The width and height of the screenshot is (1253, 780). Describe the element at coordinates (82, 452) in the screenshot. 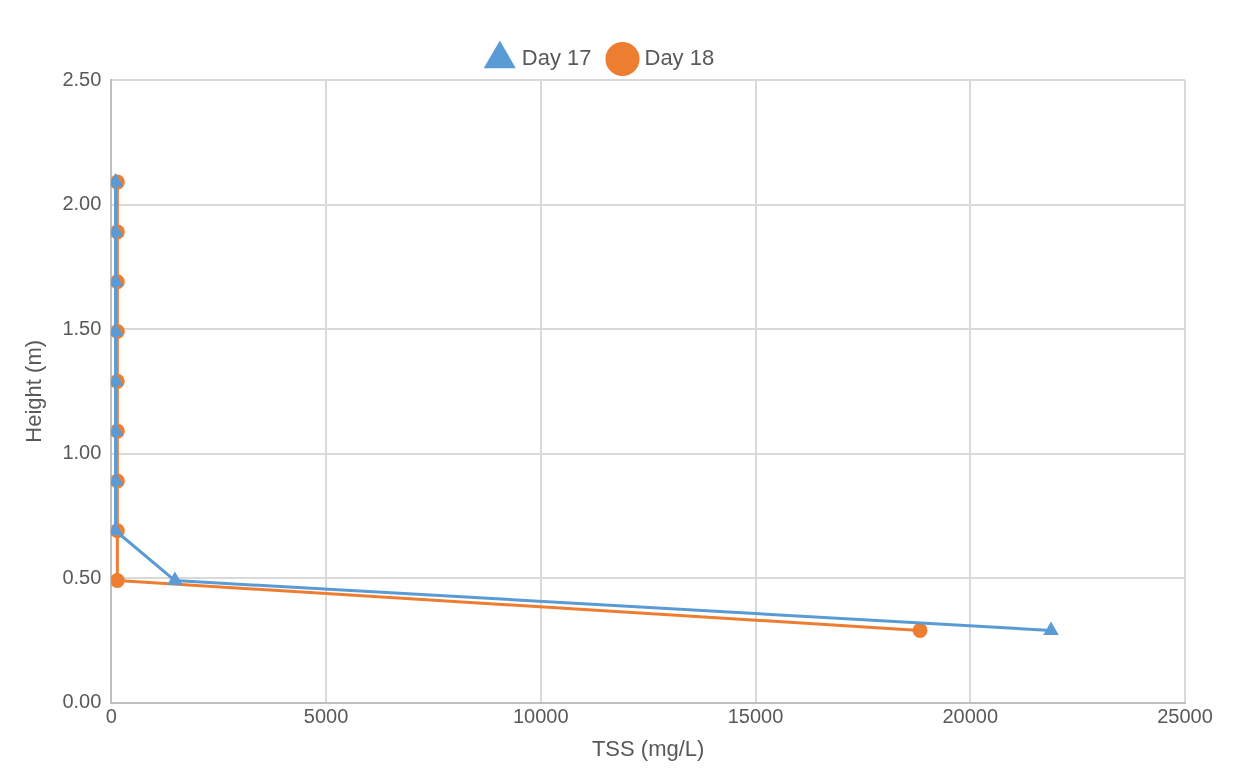

I see `y-tick-label: 1.00` at that location.